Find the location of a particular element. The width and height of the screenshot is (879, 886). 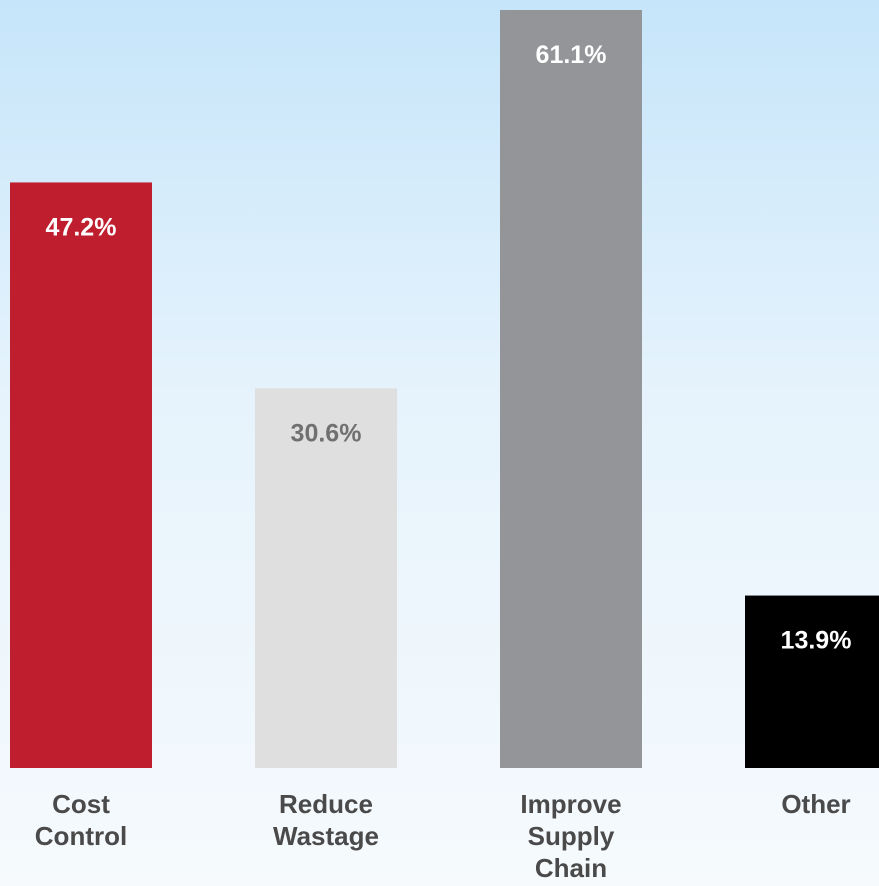

bar-value-label-3: 13.9% is located at coordinates (816, 641).